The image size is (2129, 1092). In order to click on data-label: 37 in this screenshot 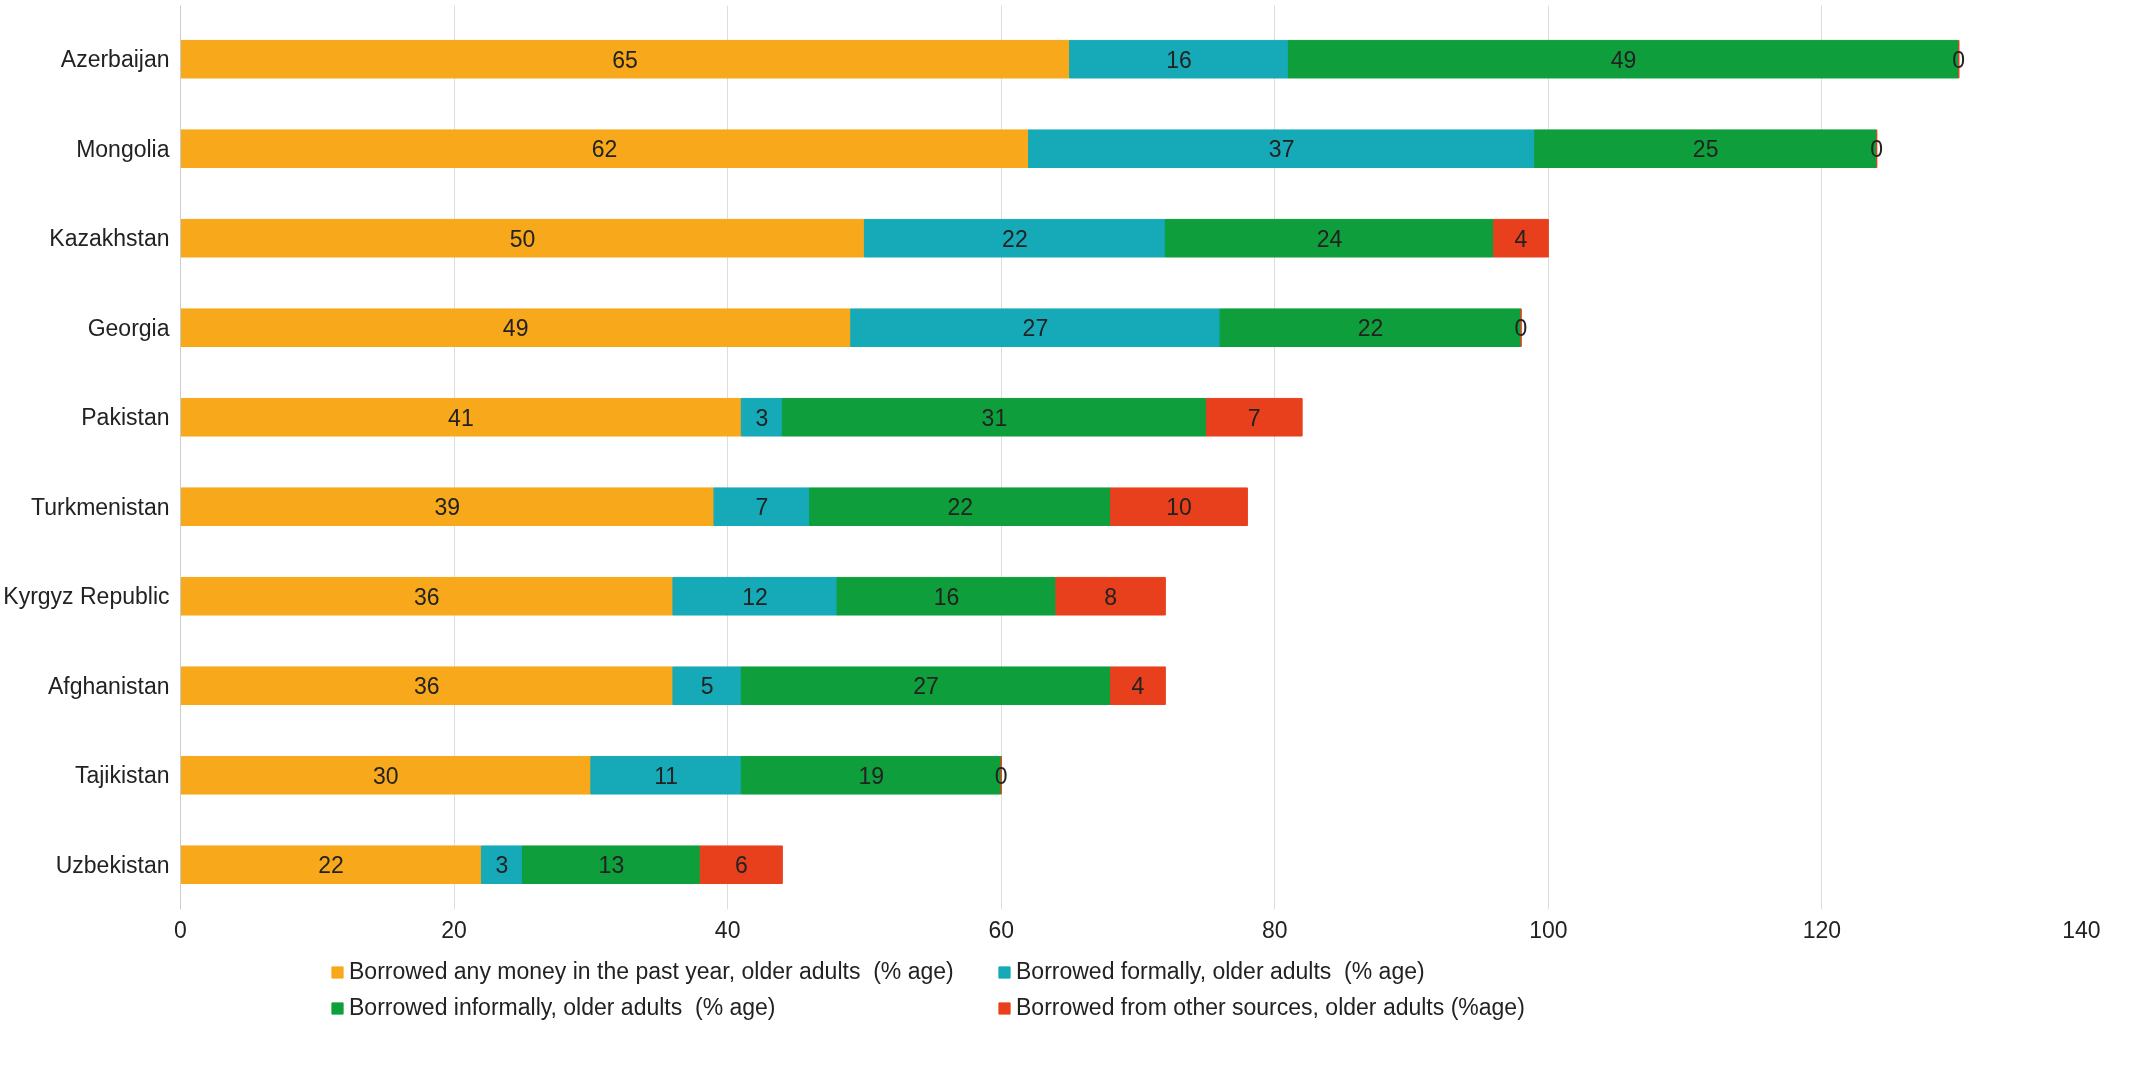, I will do `click(1281, 149)`.